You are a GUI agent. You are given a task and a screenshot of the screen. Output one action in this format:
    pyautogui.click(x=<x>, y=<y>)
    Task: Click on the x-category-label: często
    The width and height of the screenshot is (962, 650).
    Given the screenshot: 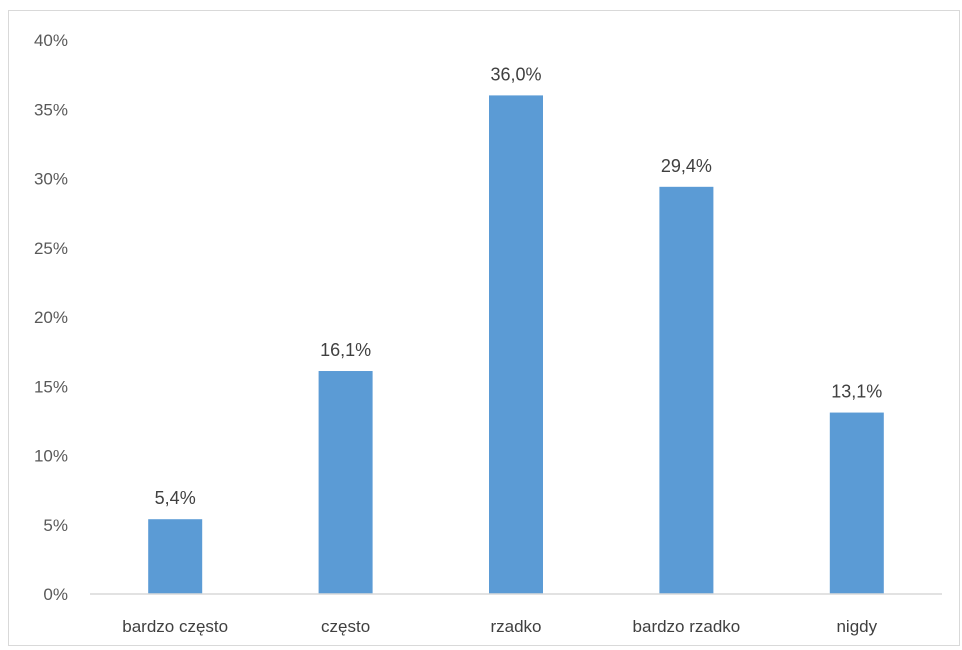 What is the action you would take?
    pyautogui.click(x=345, y=626)
    